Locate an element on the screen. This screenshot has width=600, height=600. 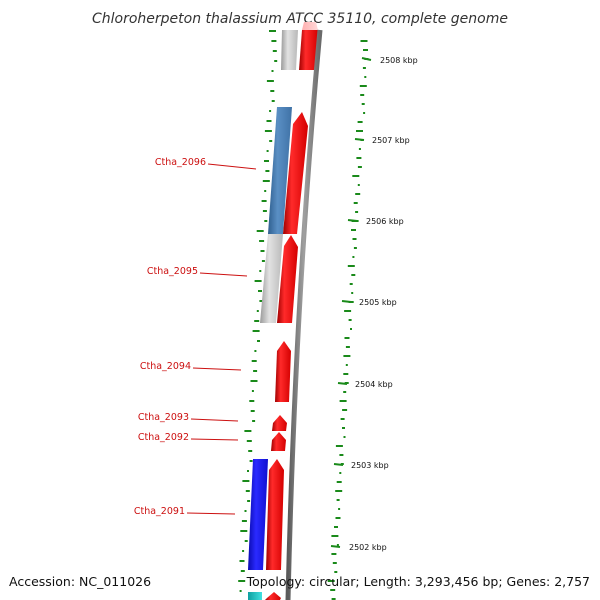
gene-arrow-ctha-2092 is located at coordinates (278, 441).